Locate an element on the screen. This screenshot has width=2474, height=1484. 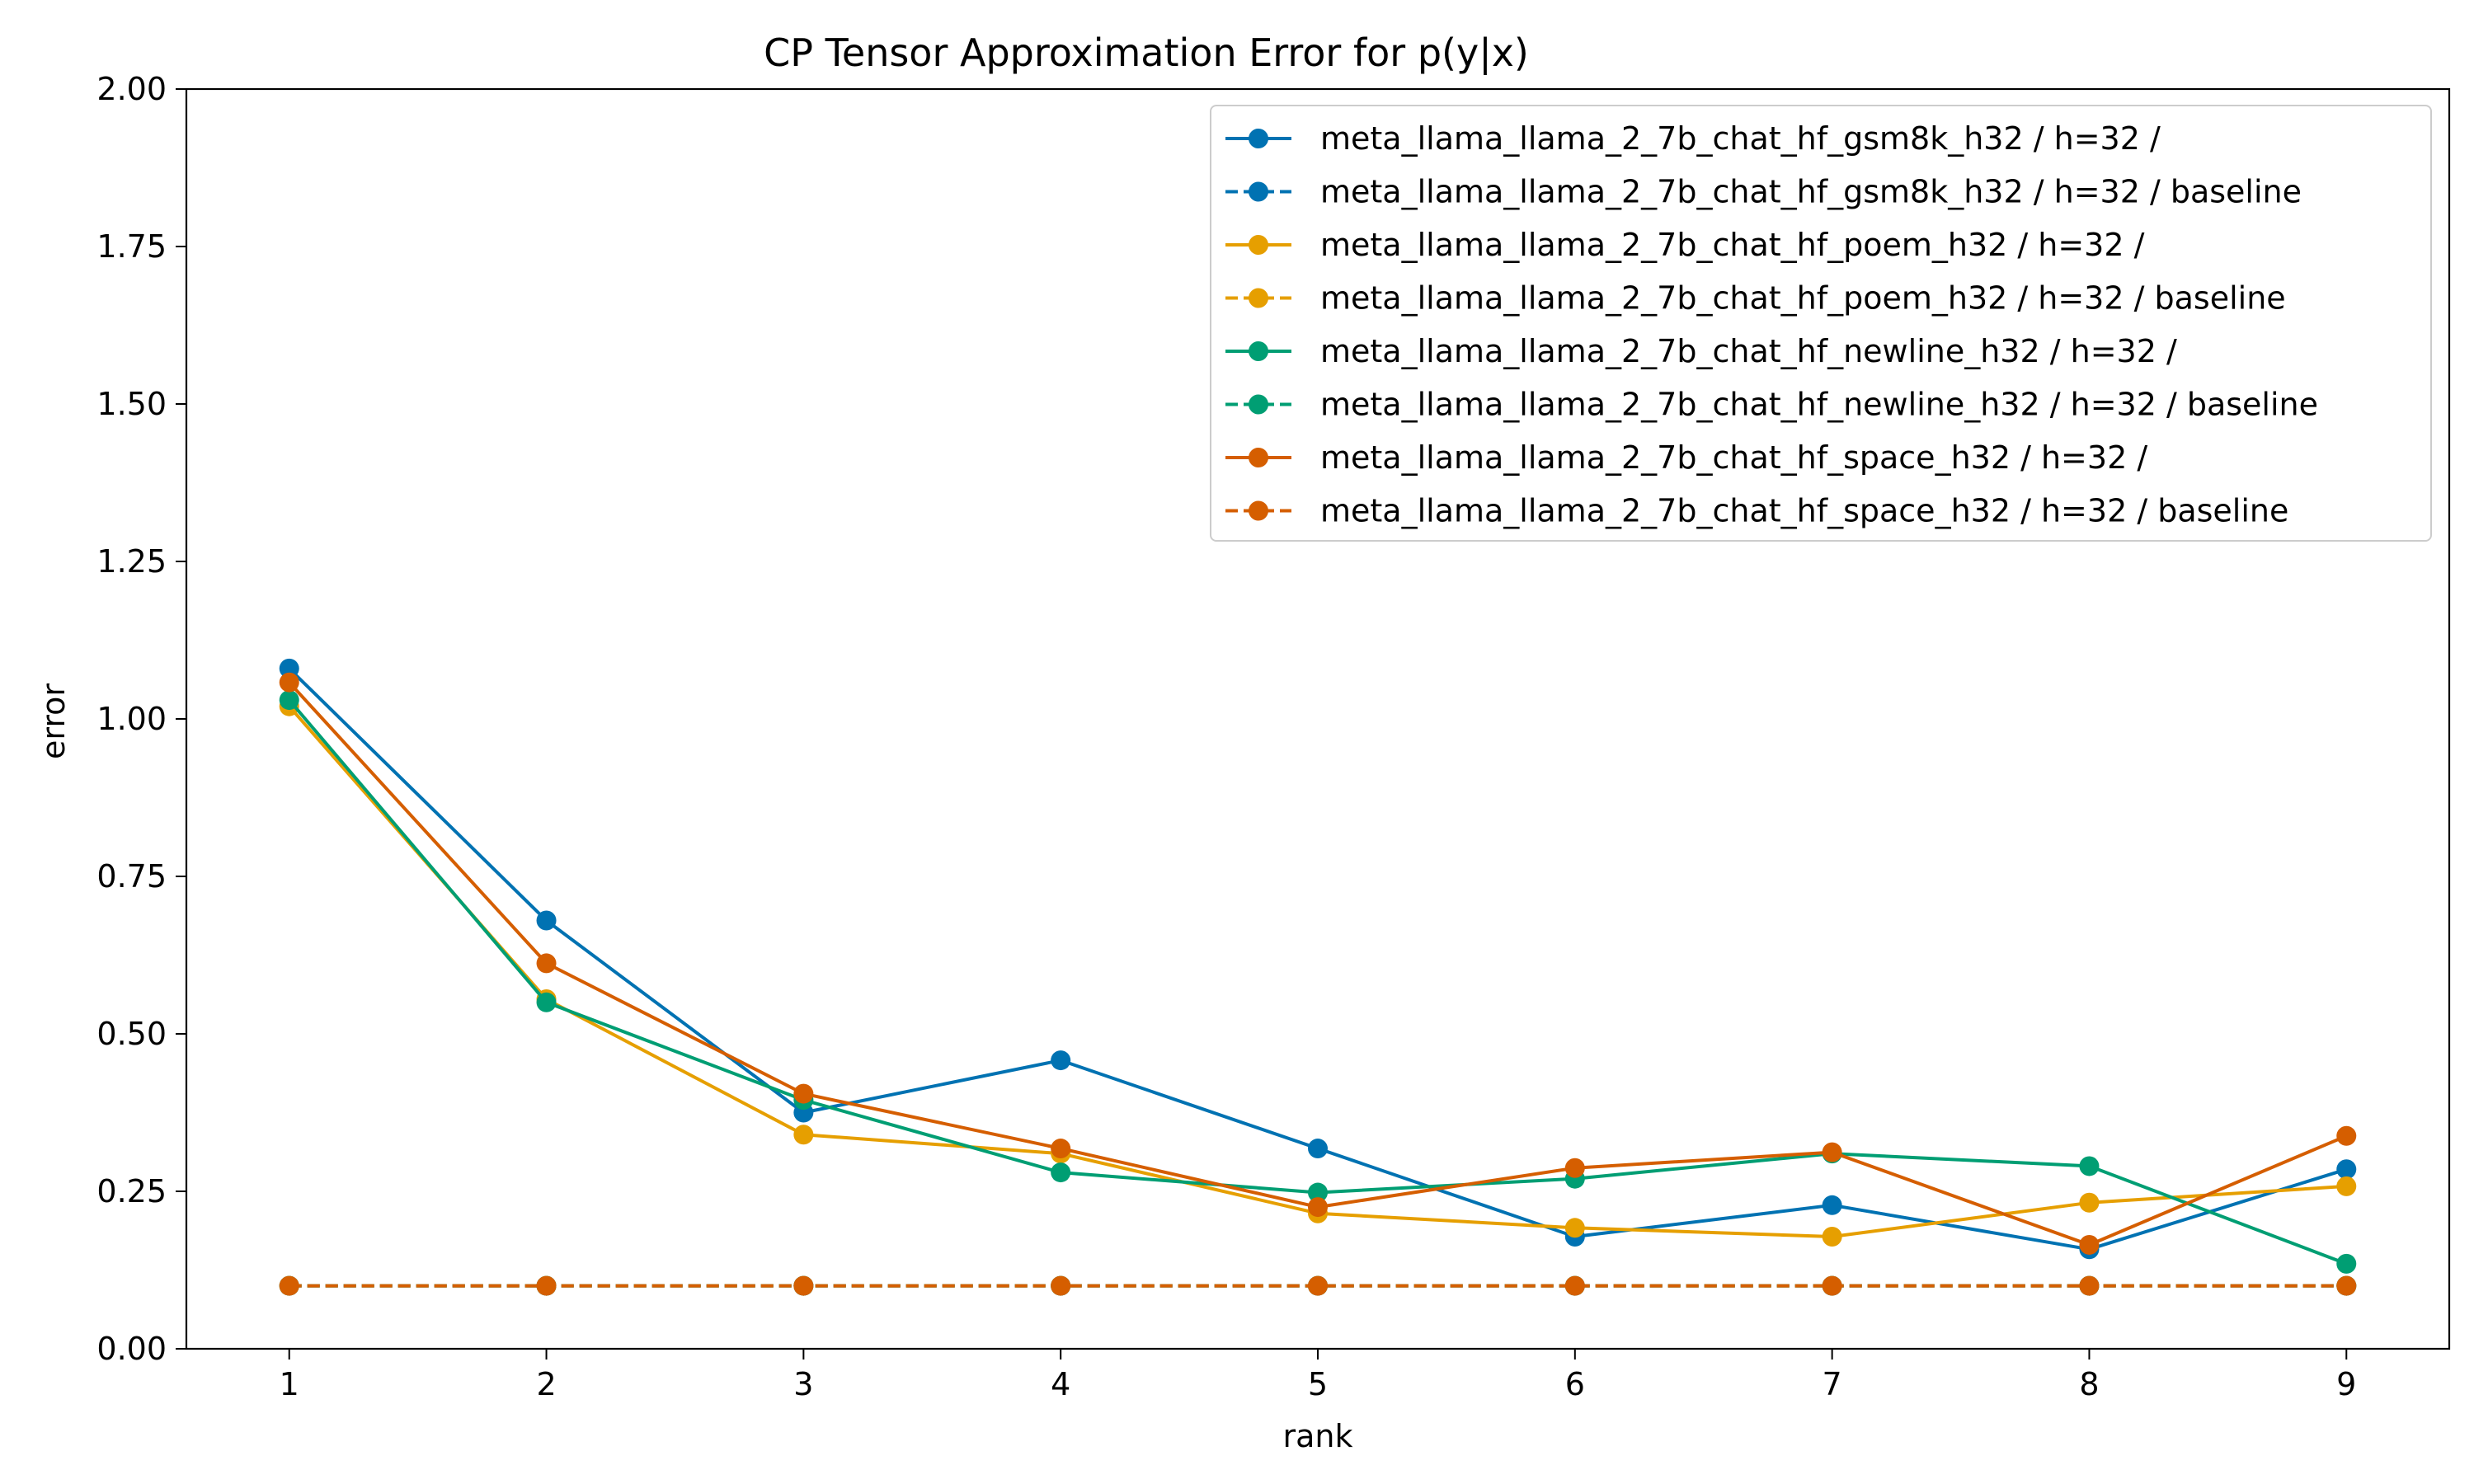
x-tick-label: 3 is located at coordinates (803, 1384).